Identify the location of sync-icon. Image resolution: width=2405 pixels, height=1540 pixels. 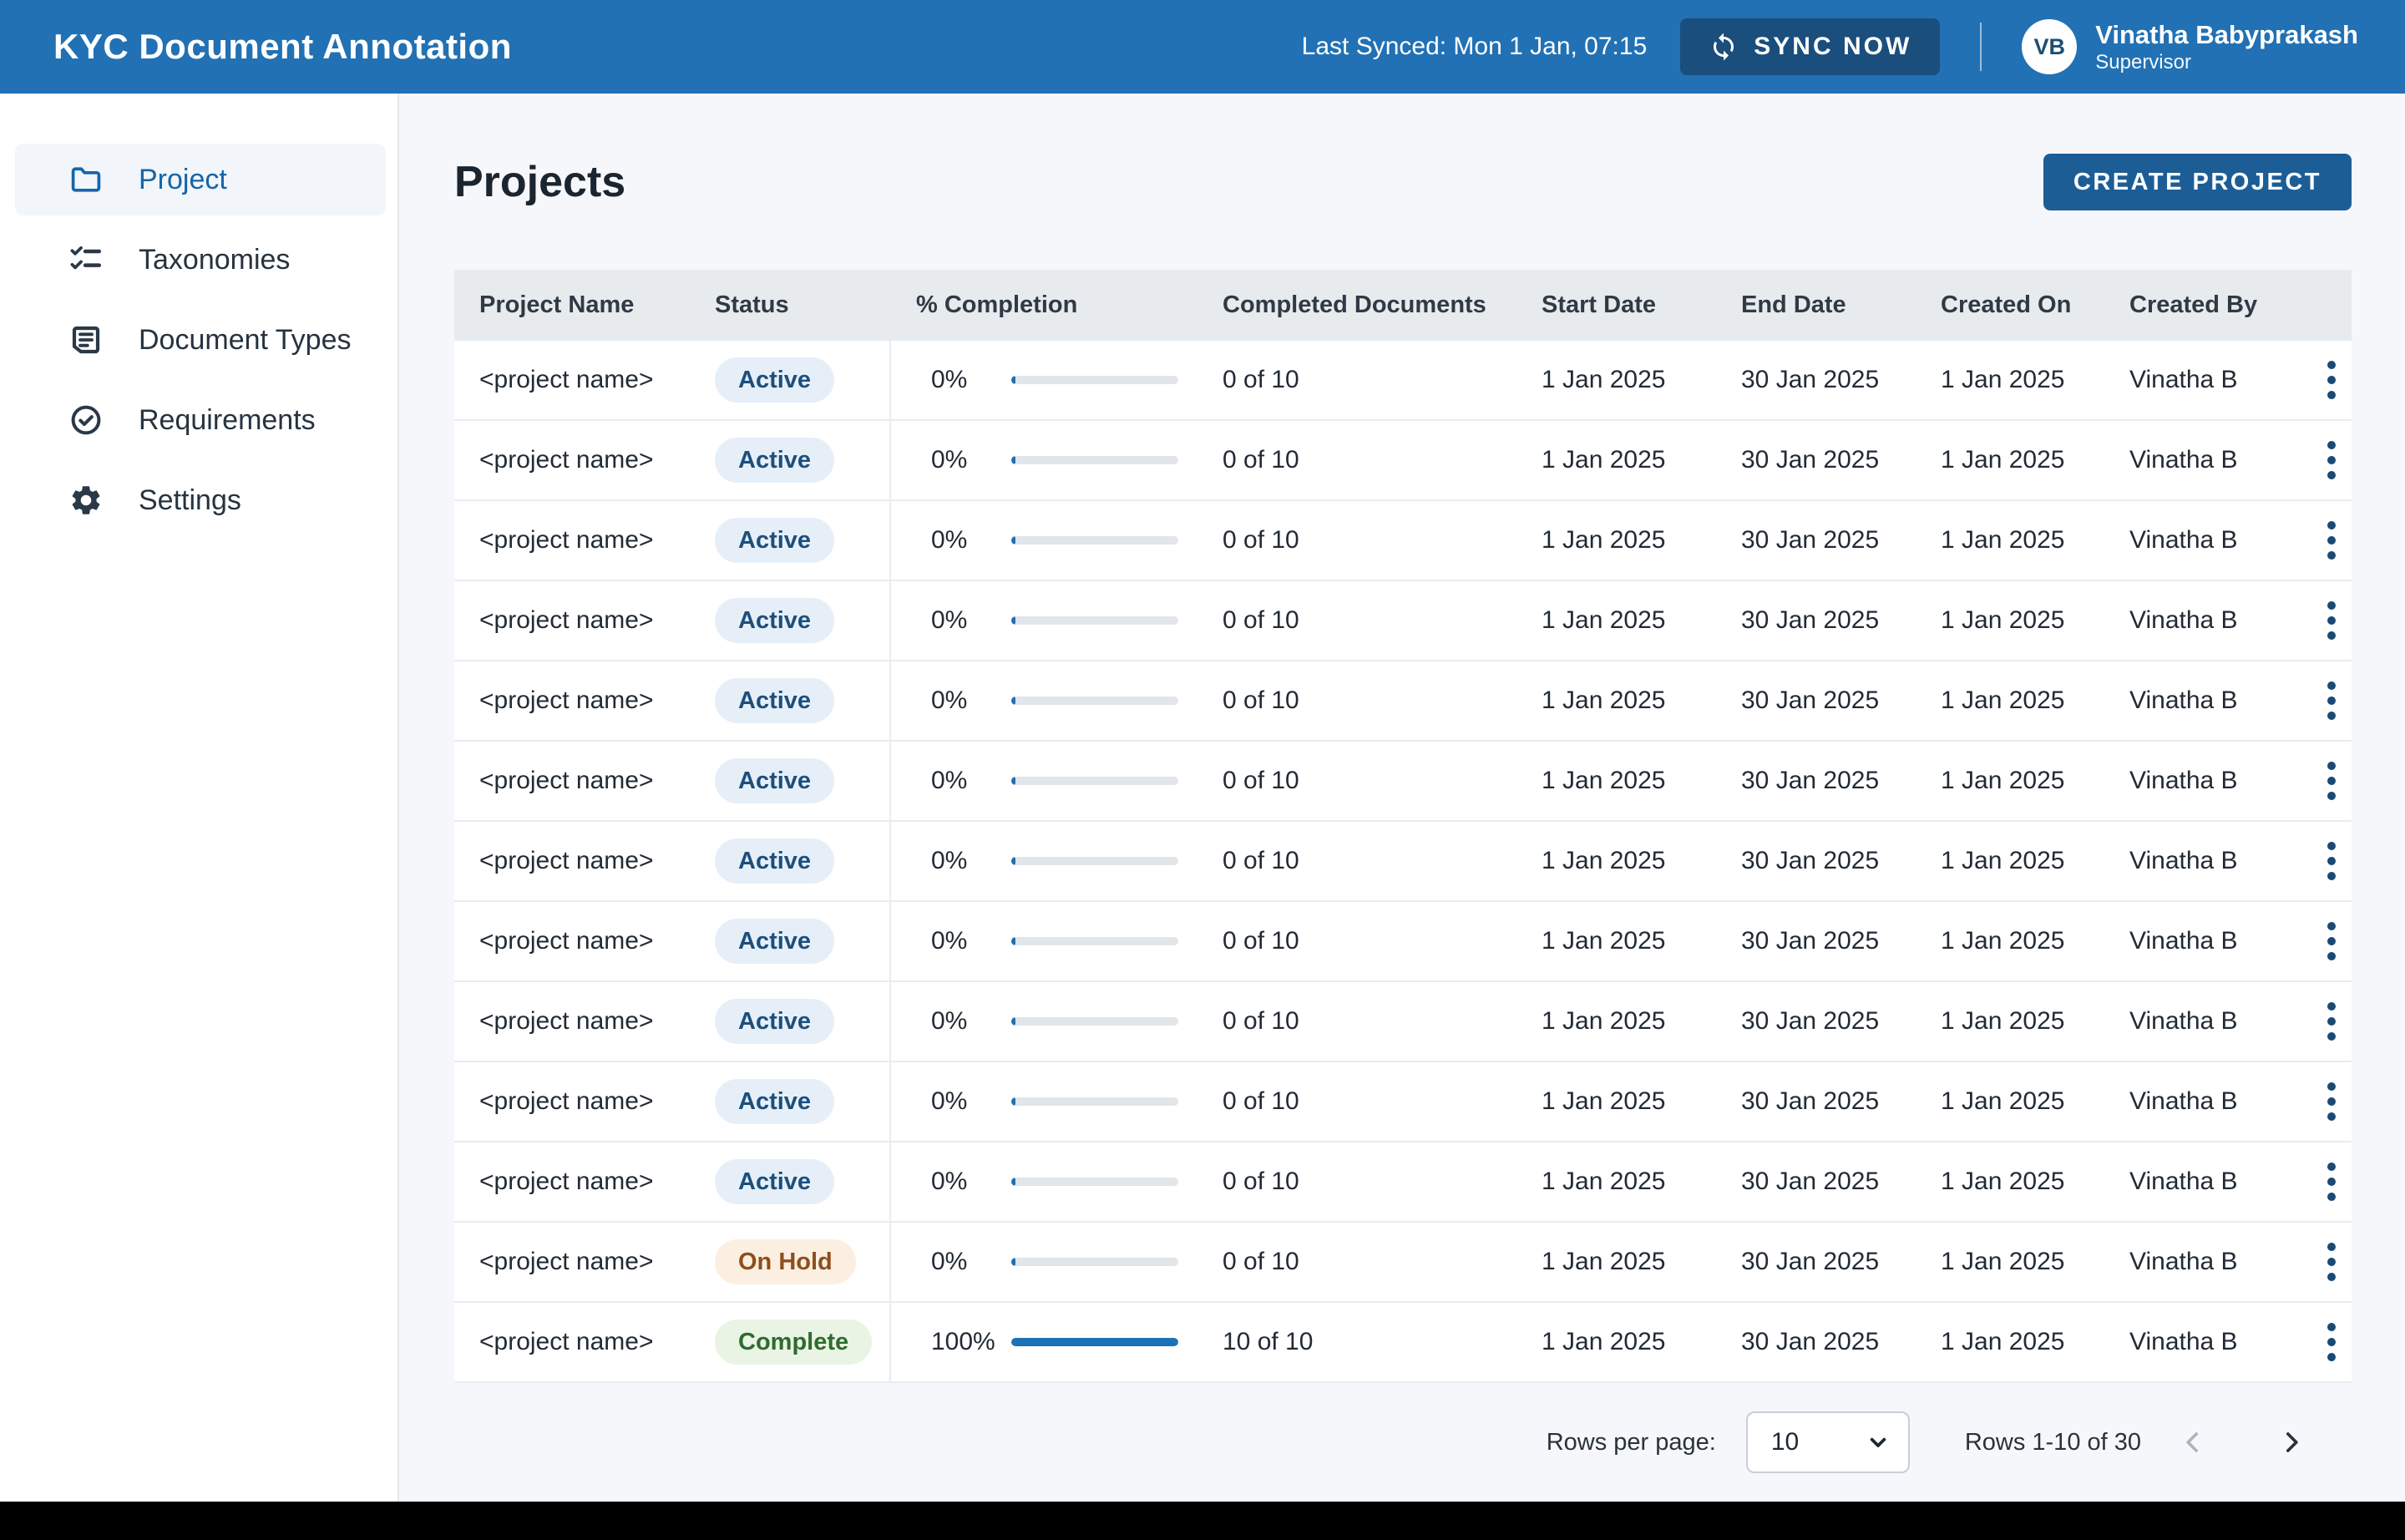
(1724, 47).